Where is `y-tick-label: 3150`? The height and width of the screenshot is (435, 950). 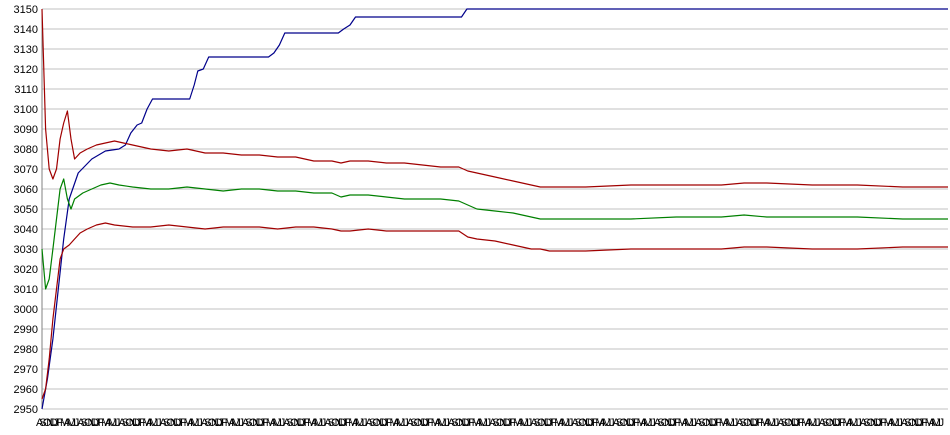
y-tick-label: 3150 is located at coordinates (26, 10).